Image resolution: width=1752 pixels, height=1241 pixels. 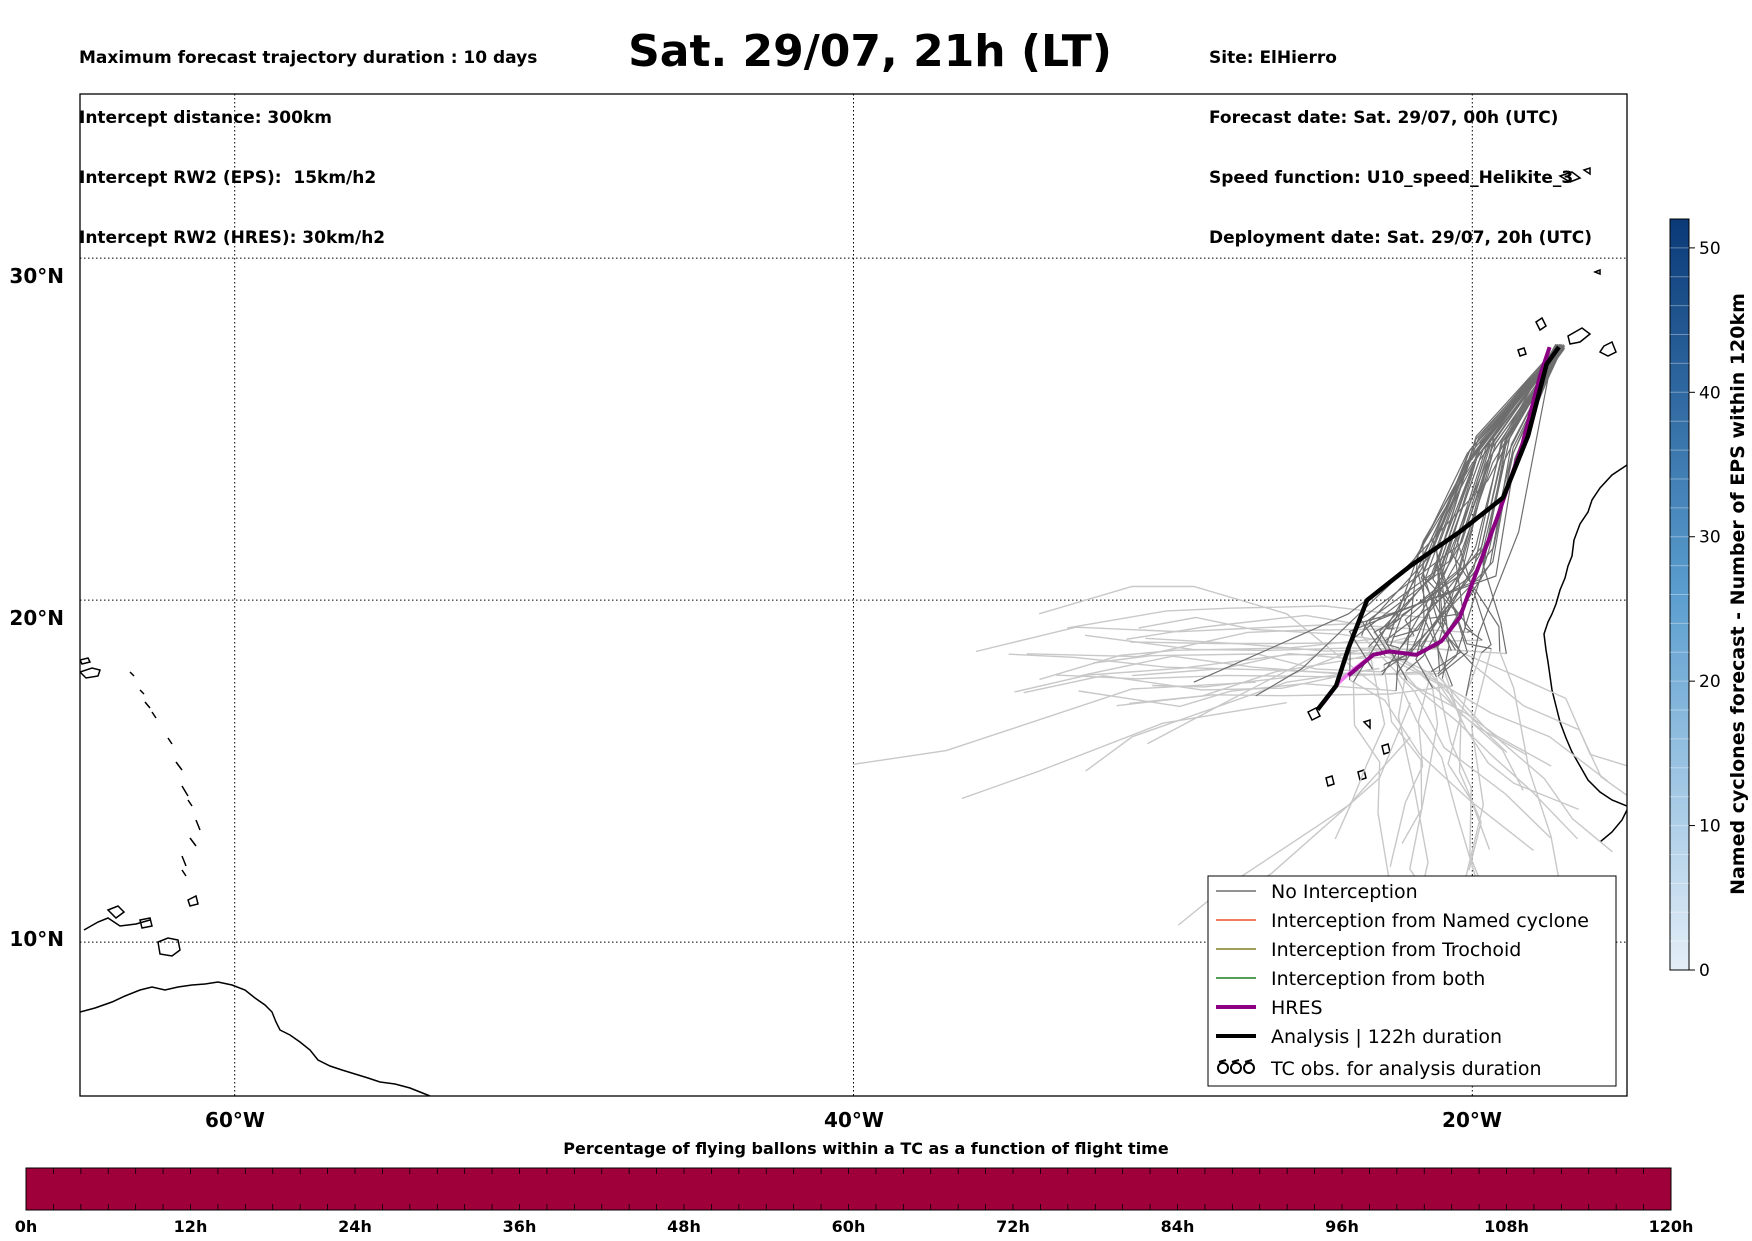 I want to click on legend-label: Interception from both, so click(x=1378, y=979).